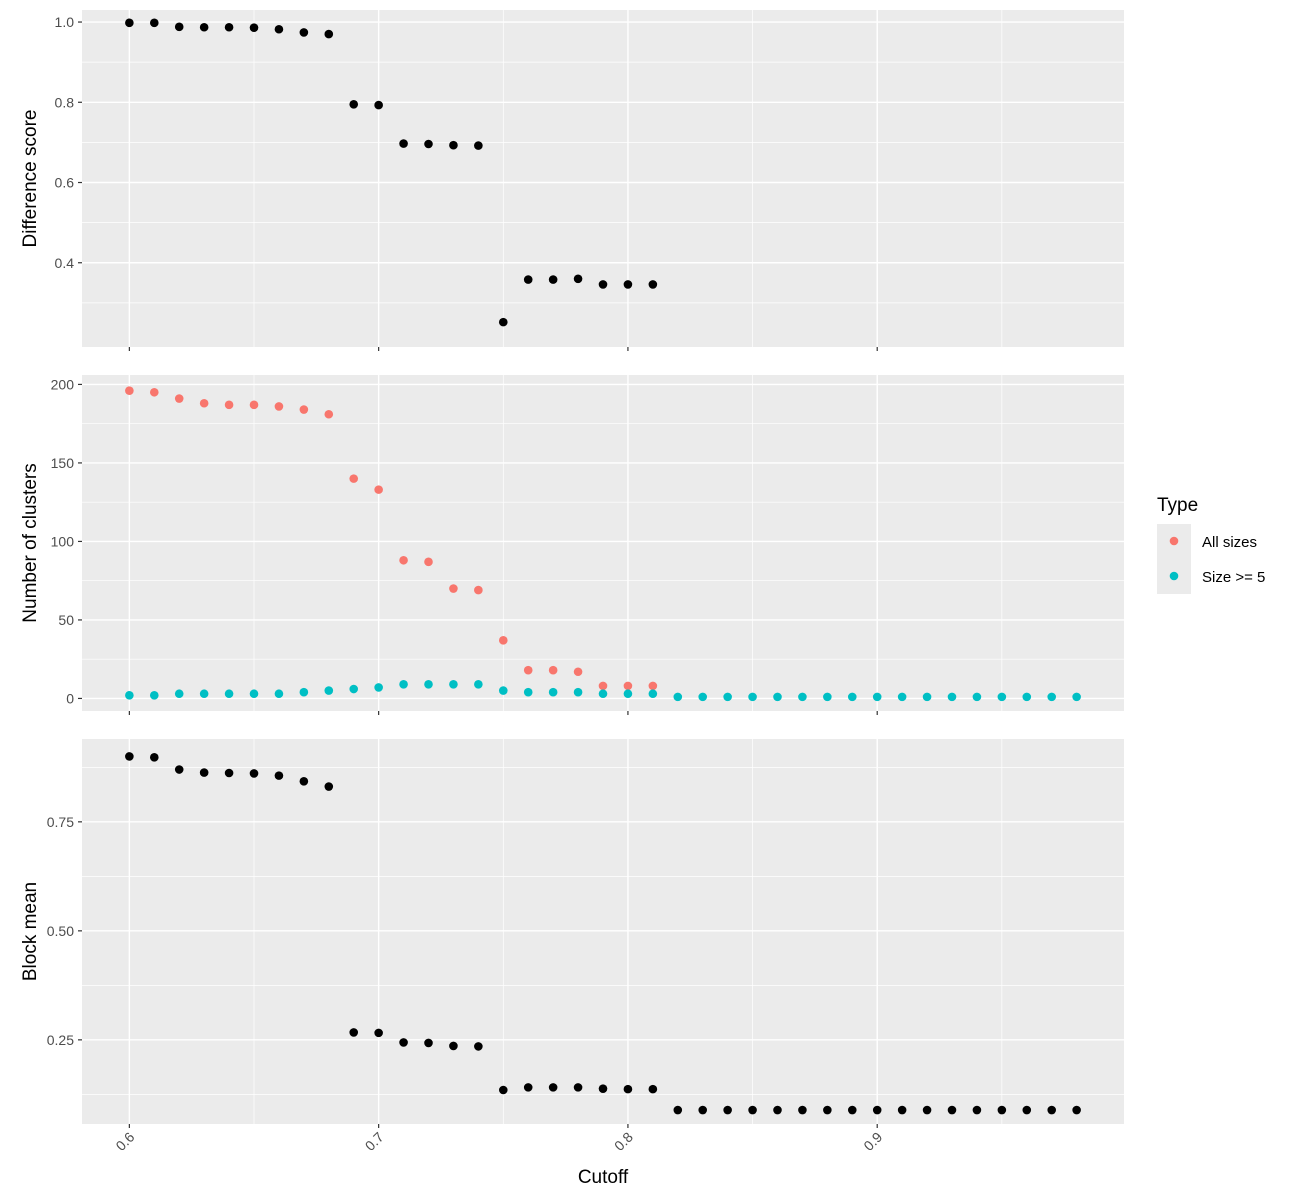 The height and width of the screenshot is (1200, 1300). What do you see at coordinates (65, 102) in the screenshot?
I see `y-tick-label: 0.8` at bounding box center [65, 102].